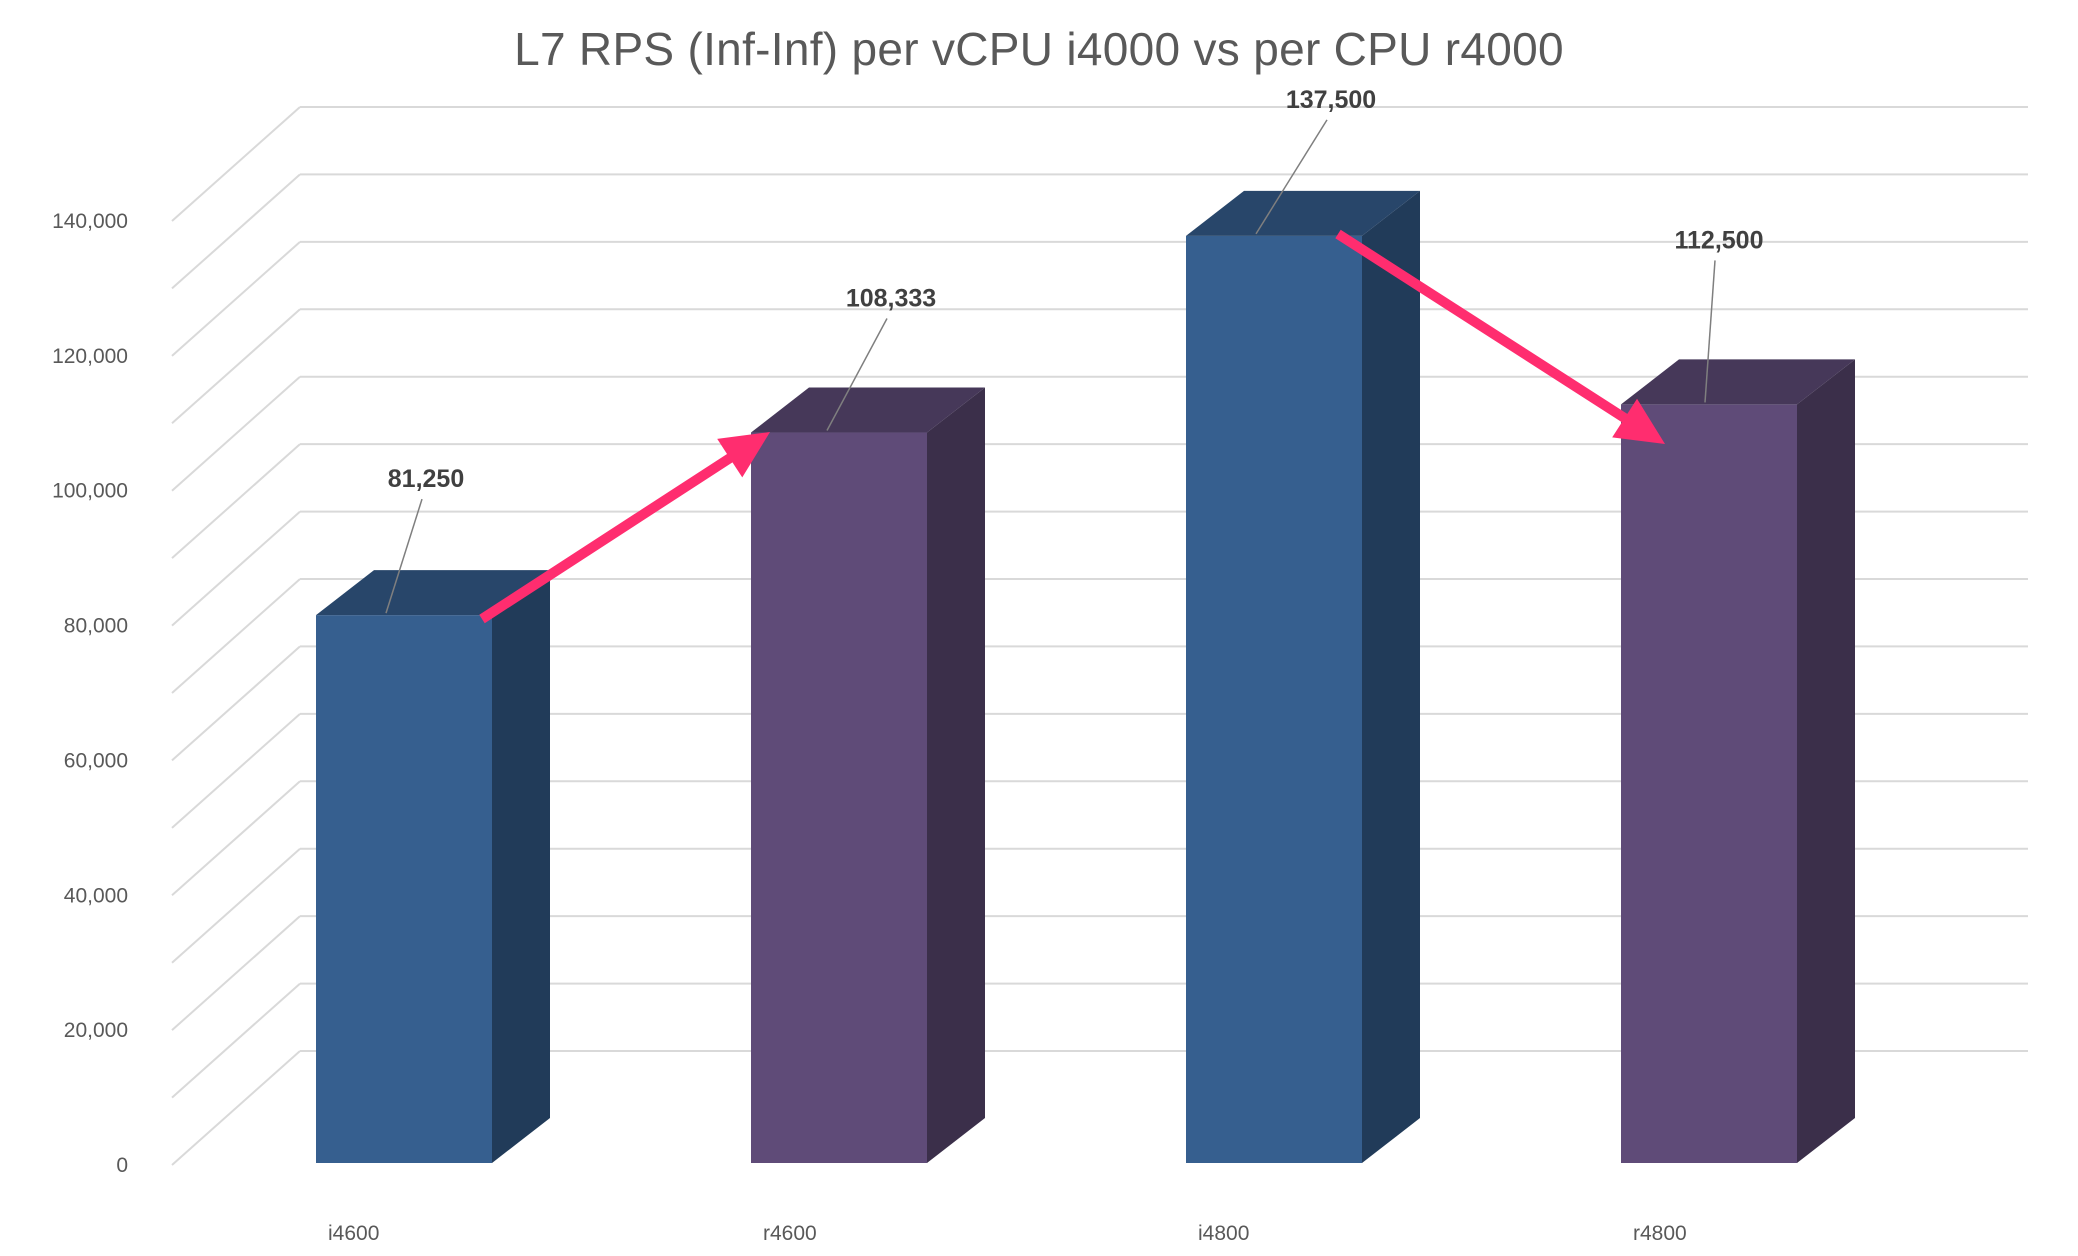  What do you see at coordinates (90, 491) in the screenshot?
I see `y-tick-label: 100,000` at bounding box center [90, 491].